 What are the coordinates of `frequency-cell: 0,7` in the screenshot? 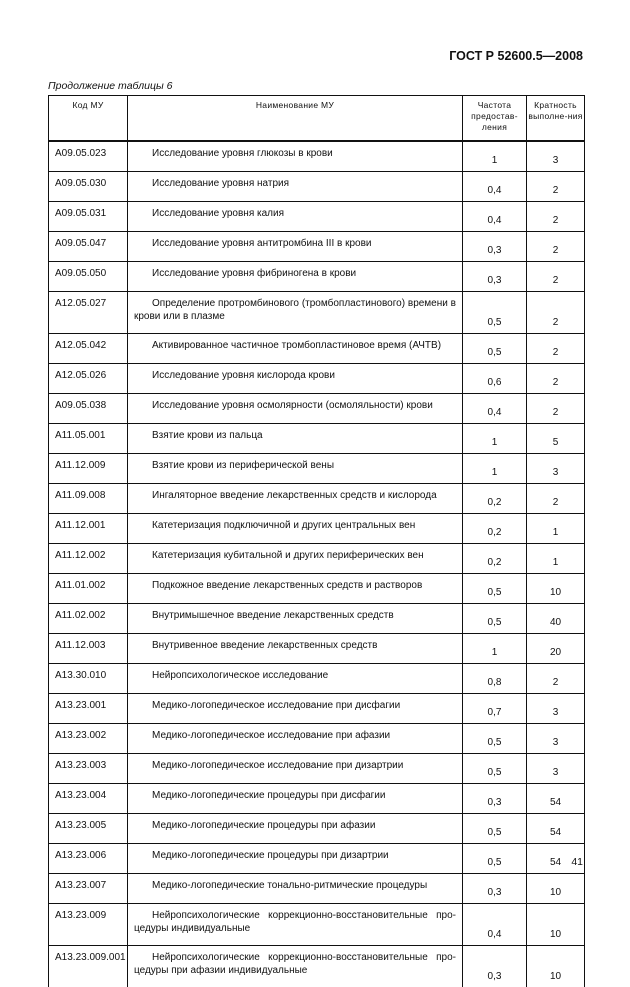 It's located at (495, 709).